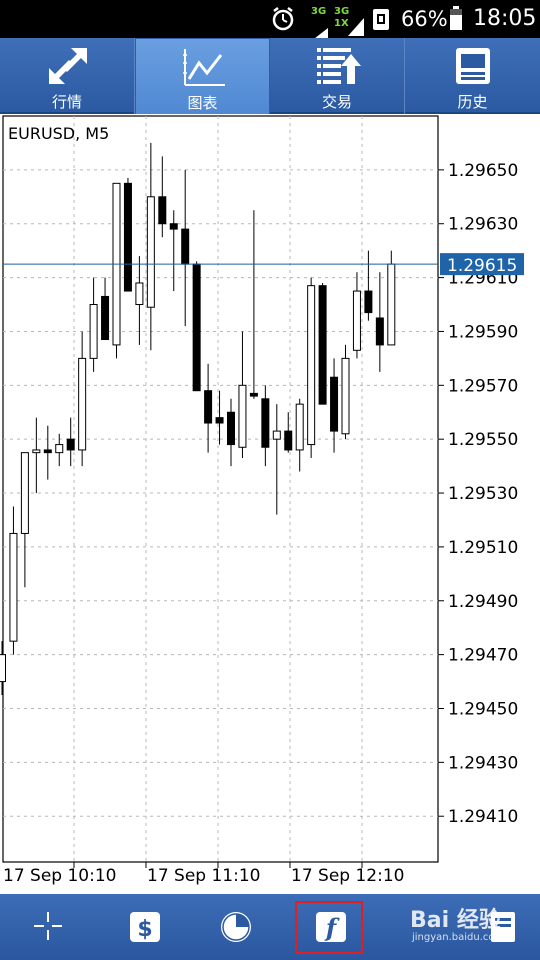 This screenshot has height=960, width=540. What do you see at coordinates (320, 30) in the screenshot?
I see `signal-icon` at bounding box center [320, 30].